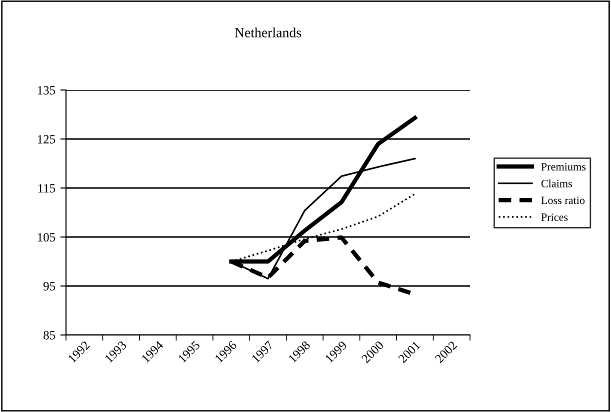 The width and height of the screenshot is (611, 412). I want to click on chart-title: Netherlands, so click(268, 33).